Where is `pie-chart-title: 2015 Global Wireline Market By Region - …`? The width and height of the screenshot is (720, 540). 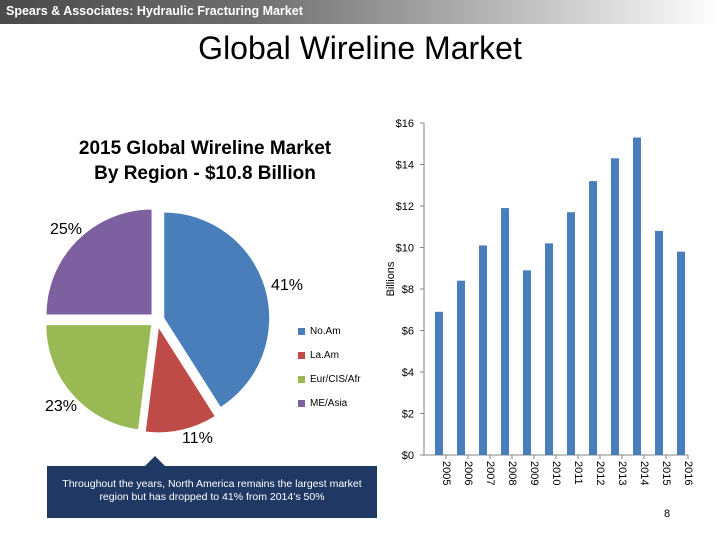 pie-chart-title: 2015 Global Wireline Market By Region - … is located at coordinates (205, 161).